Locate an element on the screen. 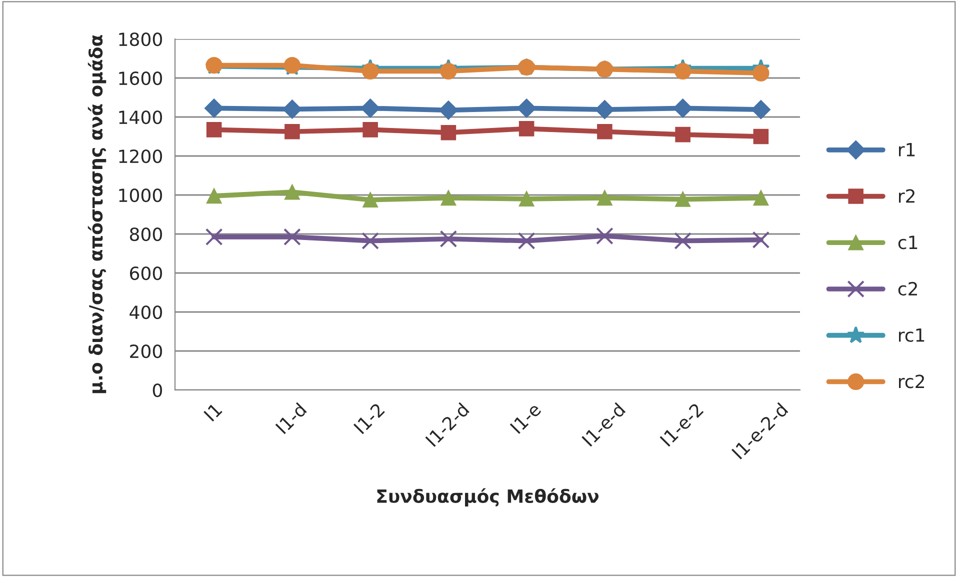 The width and height of the screenshot is (958, 577). y-tick-label: 1600 is located at coordinates (140, 78).